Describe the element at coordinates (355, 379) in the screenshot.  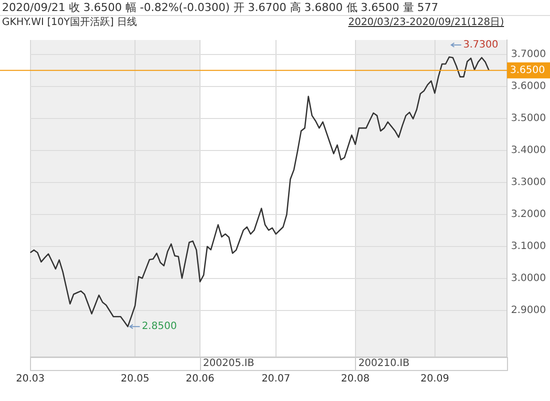
I see `x-tick-label: 20.08` at that location.